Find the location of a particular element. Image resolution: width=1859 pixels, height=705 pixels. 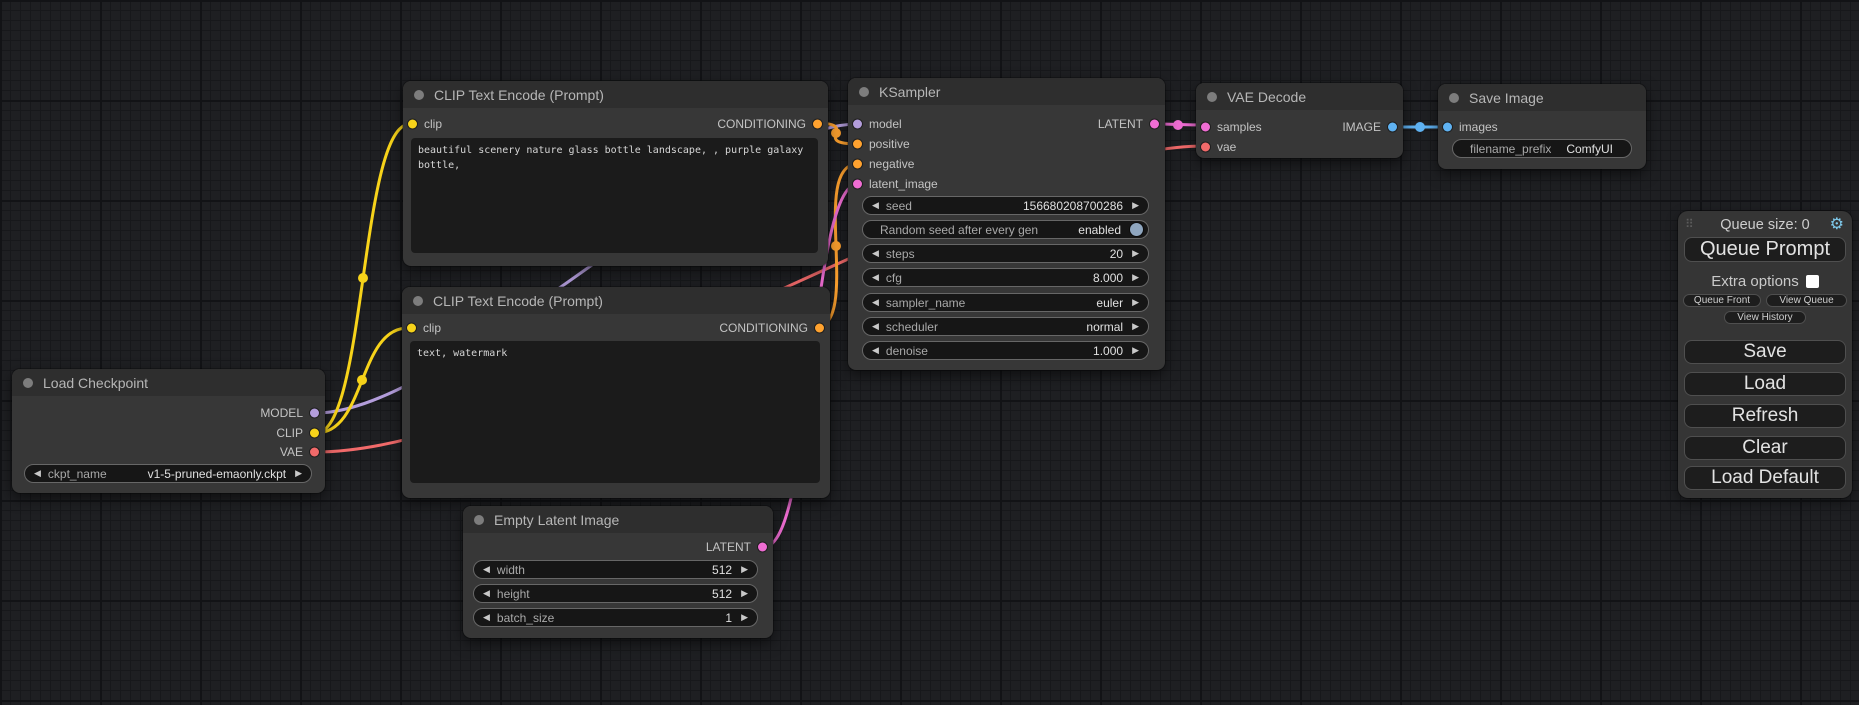

images-input-port is located at coordinates (1447, 127).